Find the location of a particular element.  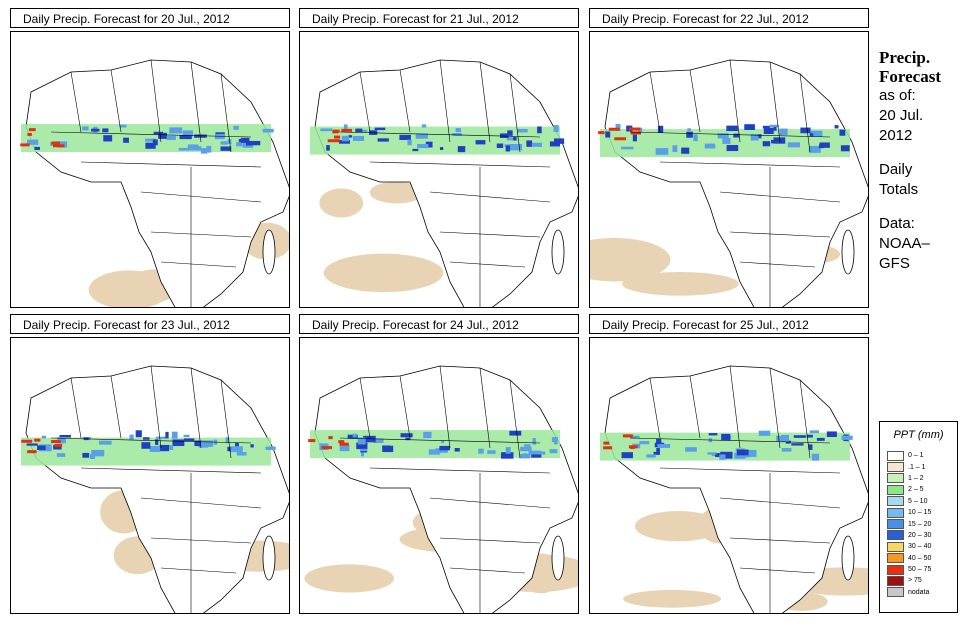

asof-label: as of: is located at coordinates (897, 95).